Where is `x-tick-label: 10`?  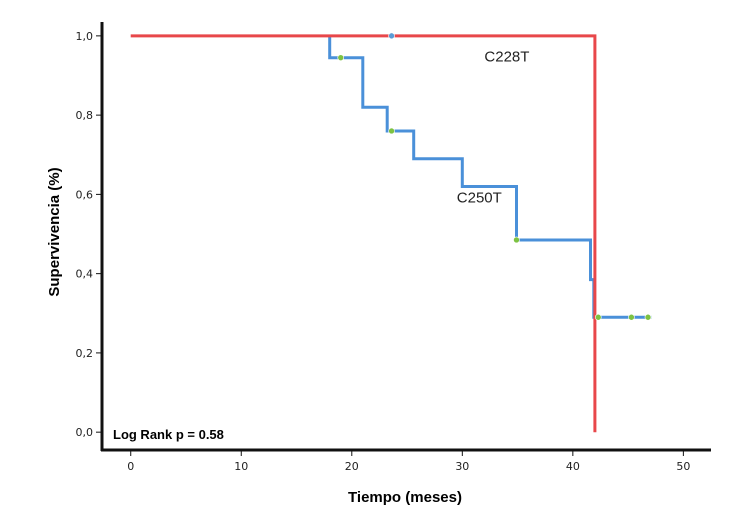 x-tick-label: 10 is located at coordinates (241, 466).